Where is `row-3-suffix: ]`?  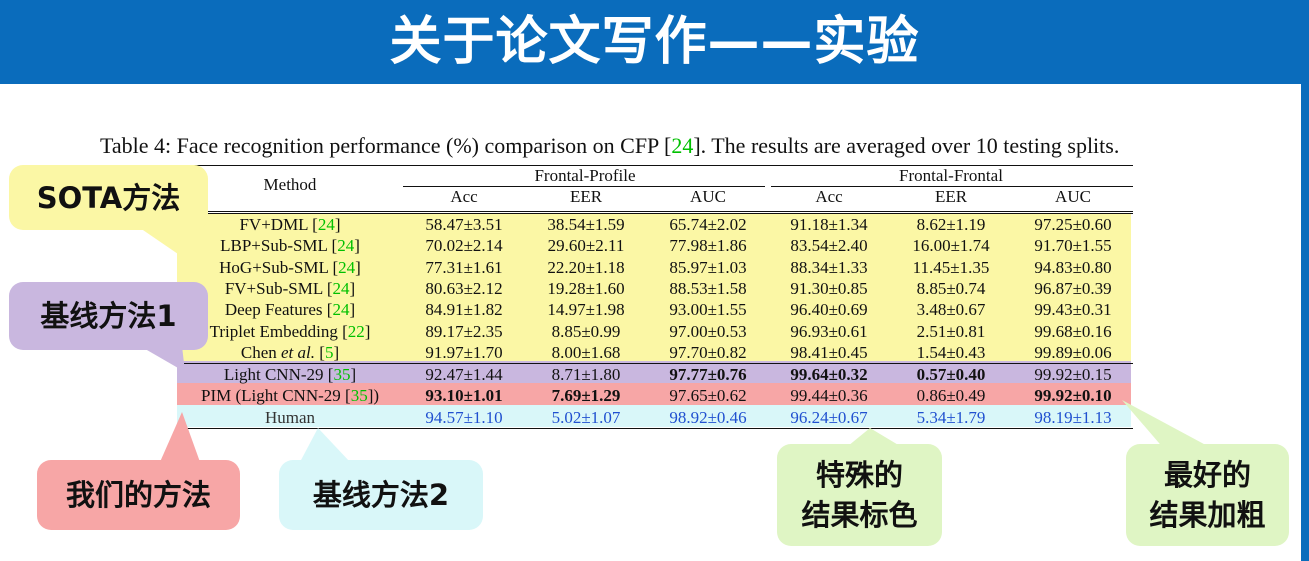
row-3-suffix: ] is located at coordinates (352, 288).